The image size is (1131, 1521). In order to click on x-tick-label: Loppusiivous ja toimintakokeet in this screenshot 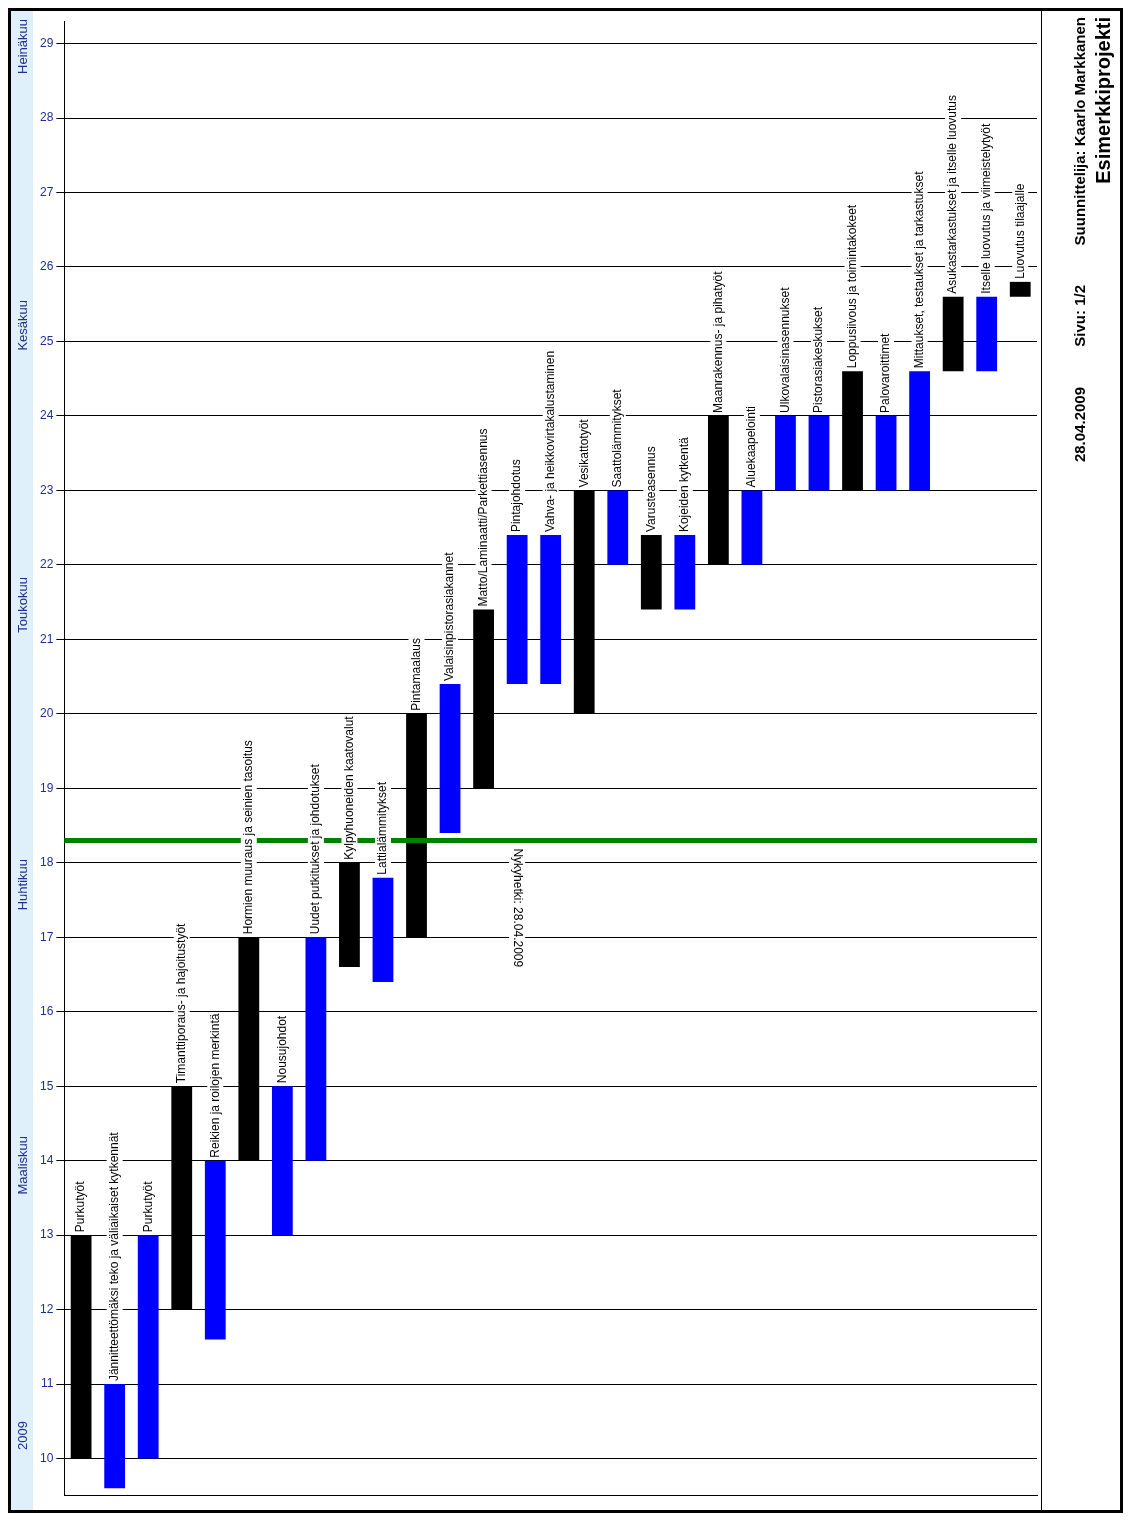, I will do `click(851, 286)`.